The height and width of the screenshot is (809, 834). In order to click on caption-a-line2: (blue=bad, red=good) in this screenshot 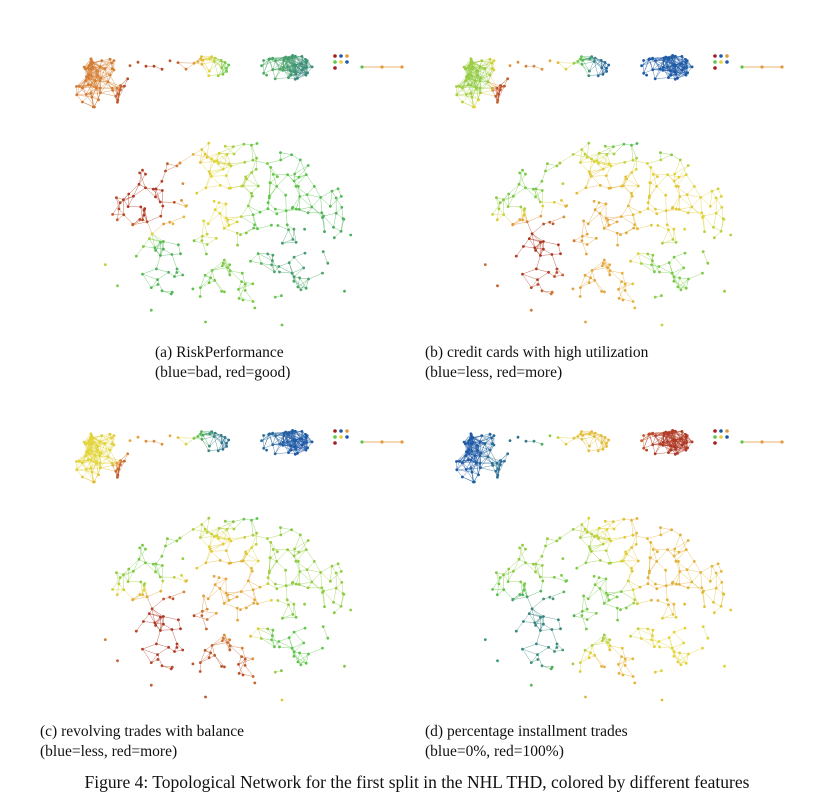, I will do `click(223, 372)`.